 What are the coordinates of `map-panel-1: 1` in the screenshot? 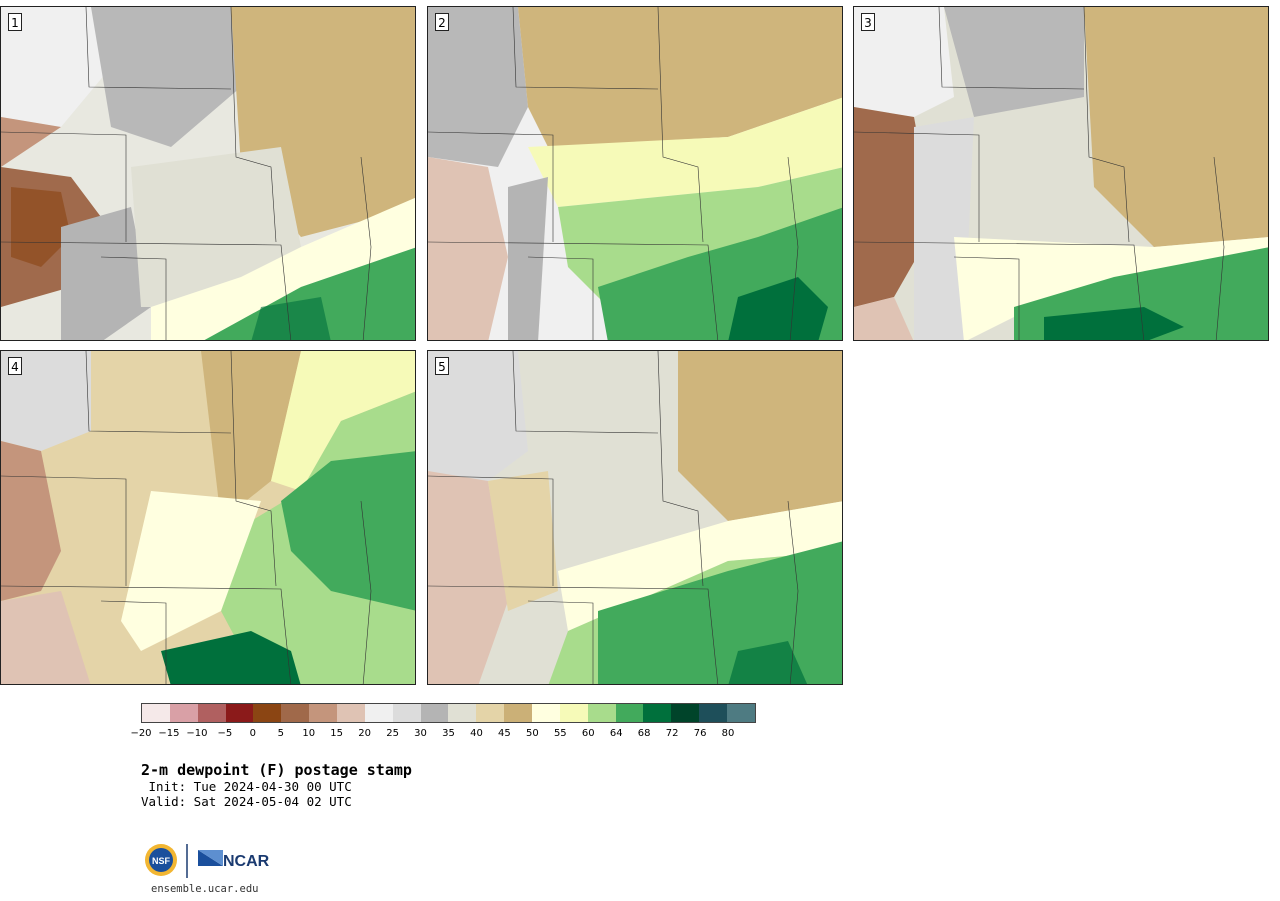 It's located at (208, 173).